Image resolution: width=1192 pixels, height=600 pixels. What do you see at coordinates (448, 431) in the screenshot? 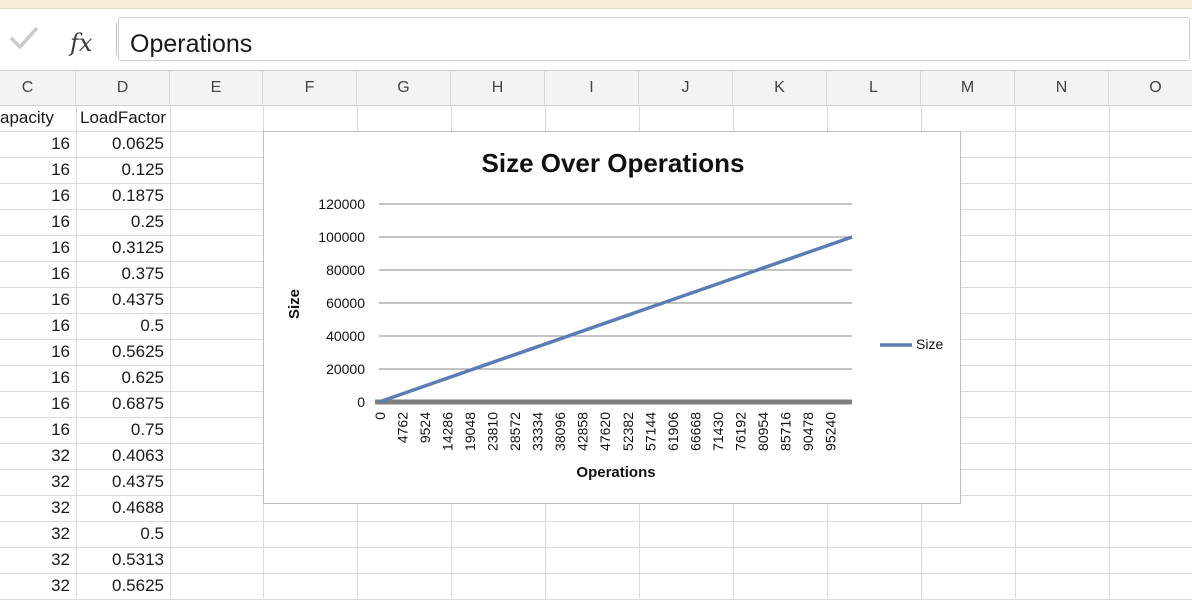
I see `x-tick-label: 14286` at bounding box center [448, 431].